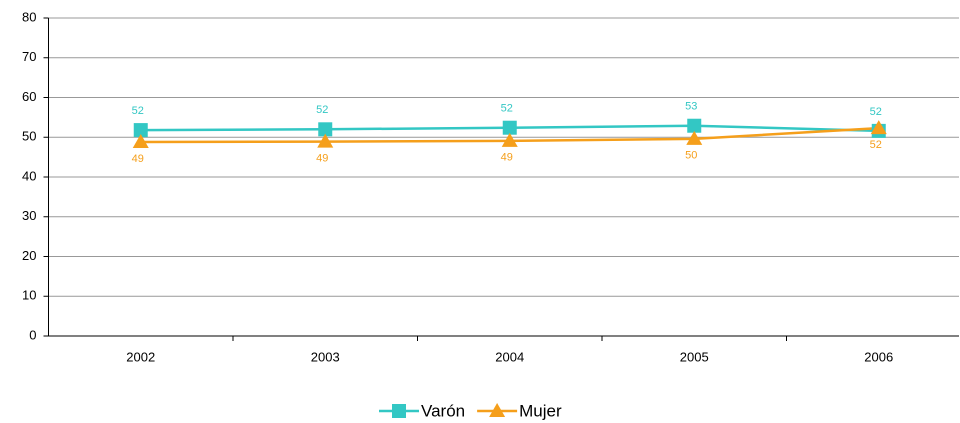 This screenshot has height=423, width=960. Describe the element at coordinates (691, 156) in the screenshot. I see `data-label: 50` at that location.